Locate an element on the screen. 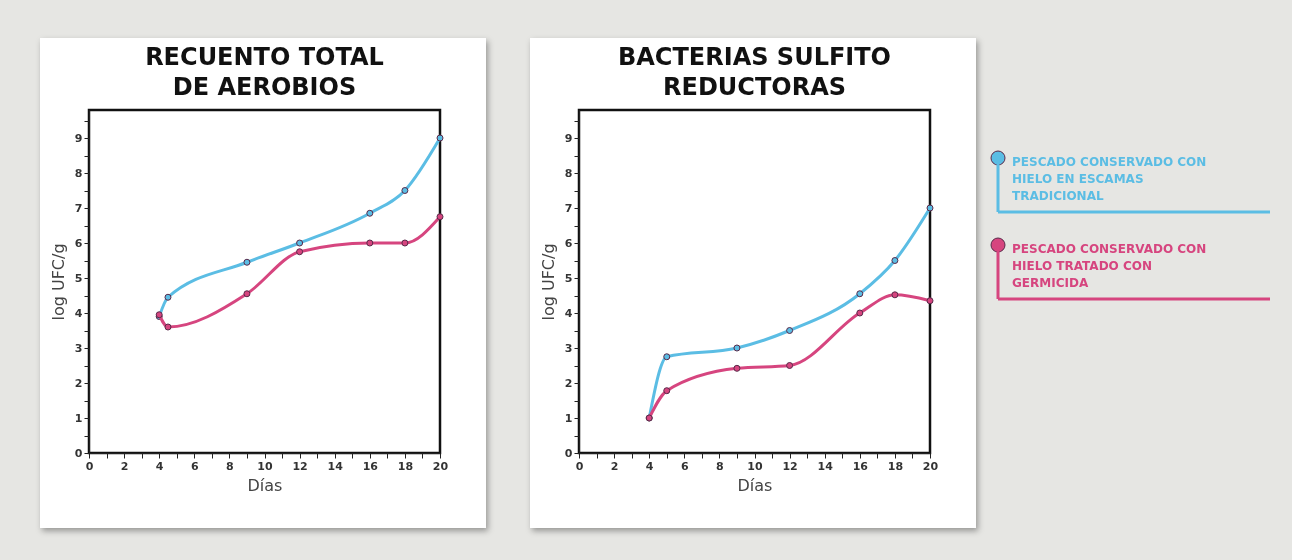  chart-title: BACTERIAS SULFITO REDUCTORAS is located at coordinates (754, 72).